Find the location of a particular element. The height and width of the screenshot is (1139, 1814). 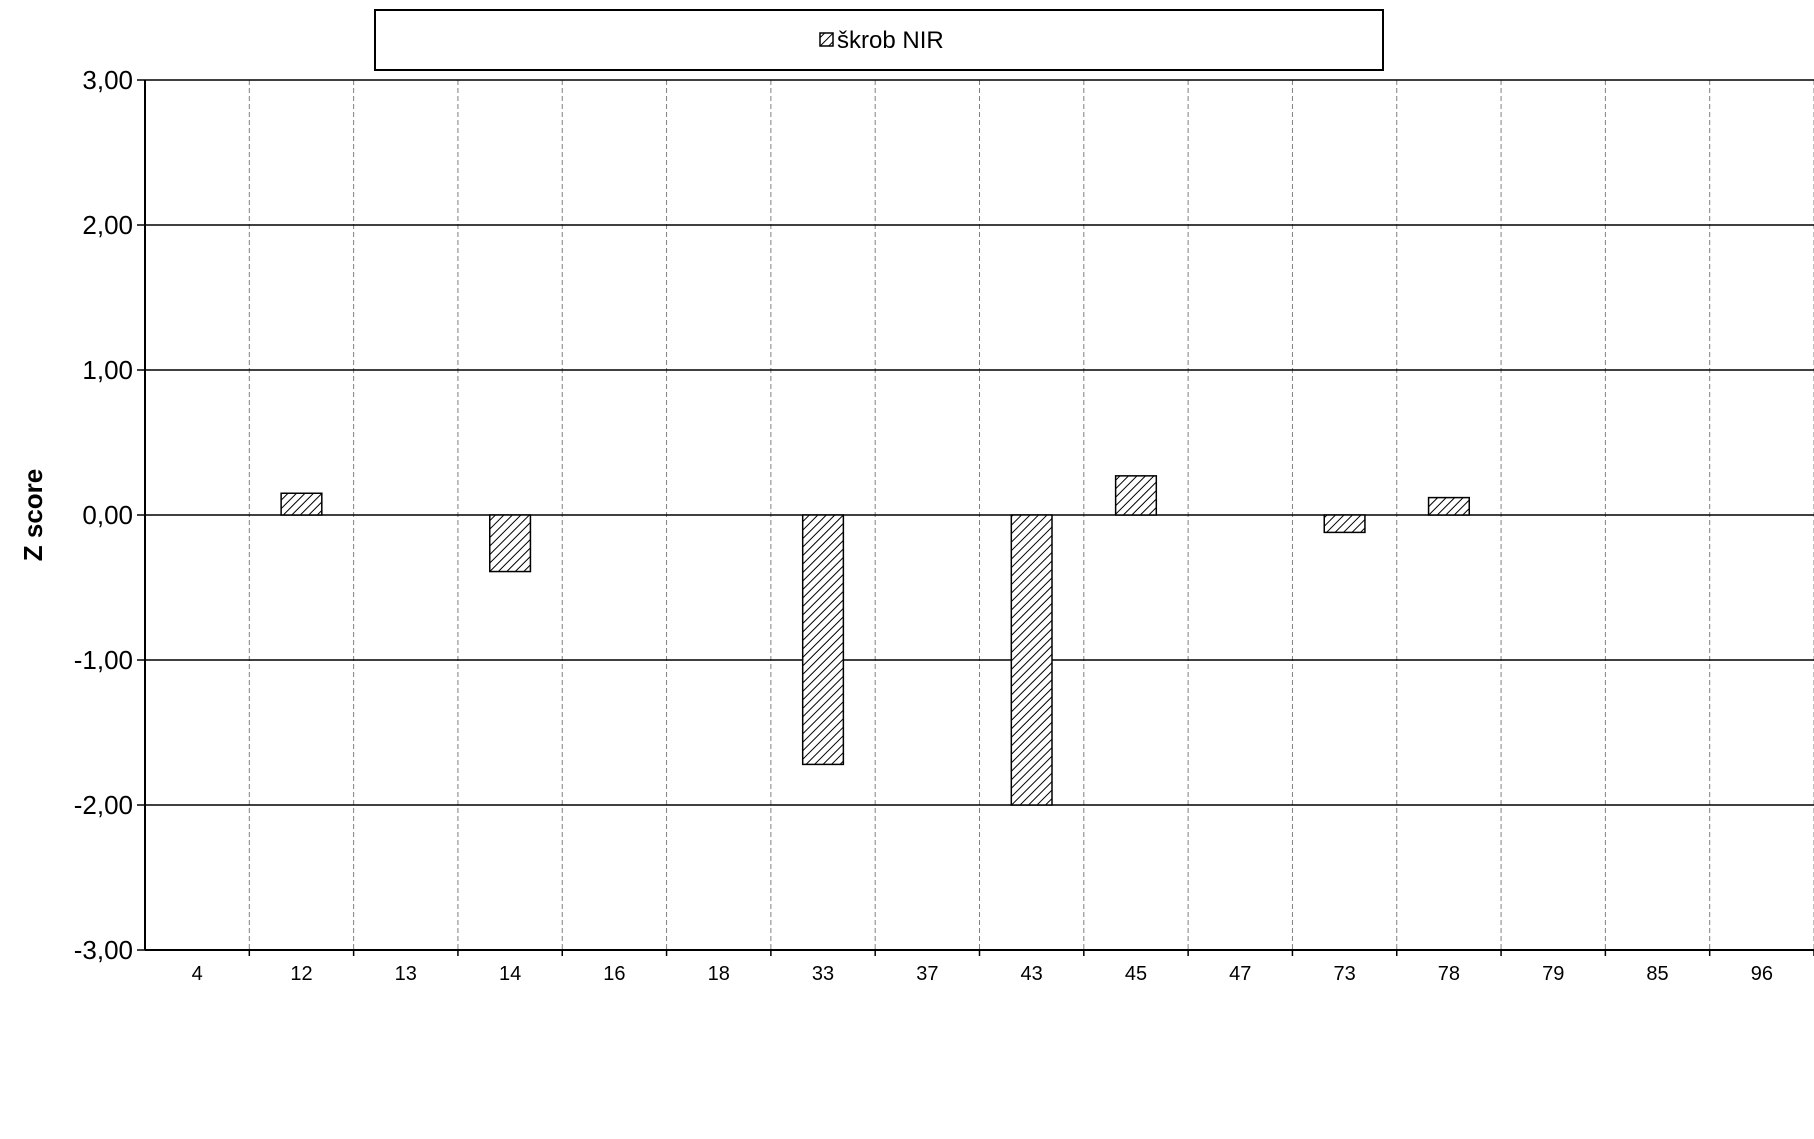

y-tick-label: -2,00 is located at coordinates (103, 805).